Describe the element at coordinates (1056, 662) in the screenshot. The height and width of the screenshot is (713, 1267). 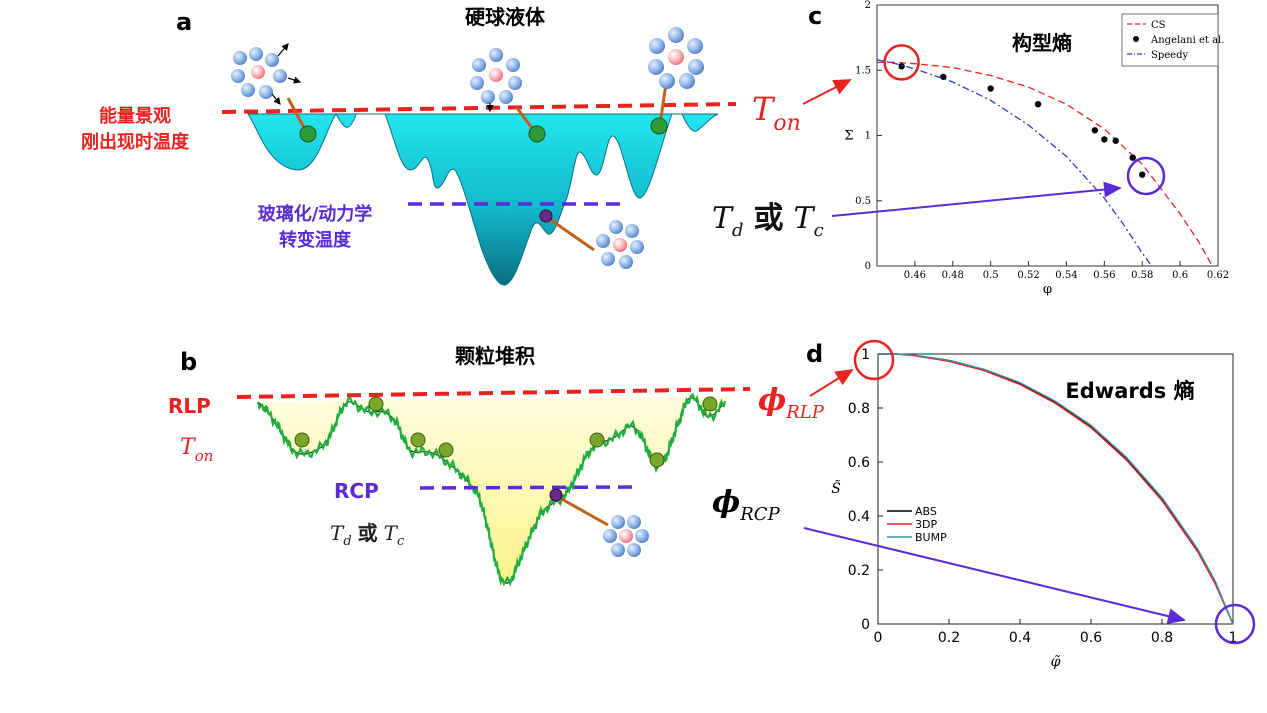
I see `x-axis-label-d: φ̃` at that location.